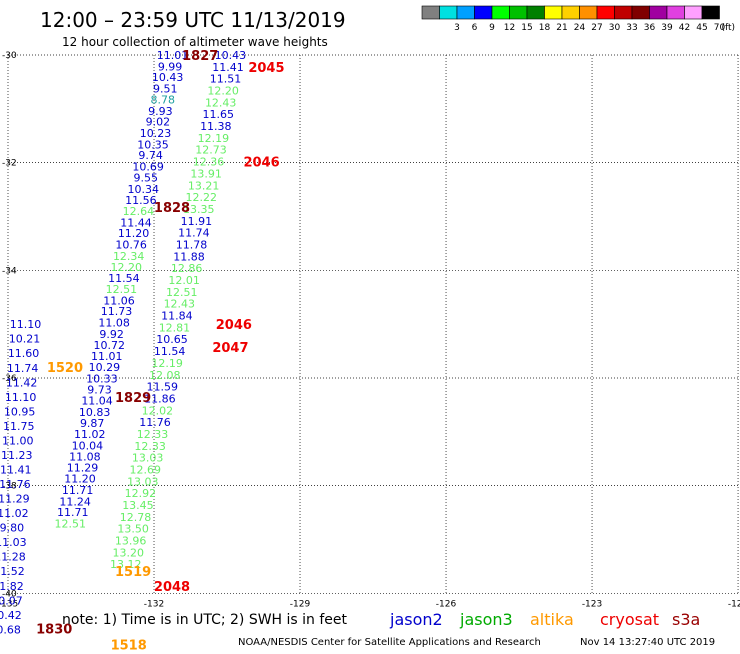 Image resolution: width=740 pixels, height=654 pixels. I want to click on satellite-name: cryosat, so click(629, 619).